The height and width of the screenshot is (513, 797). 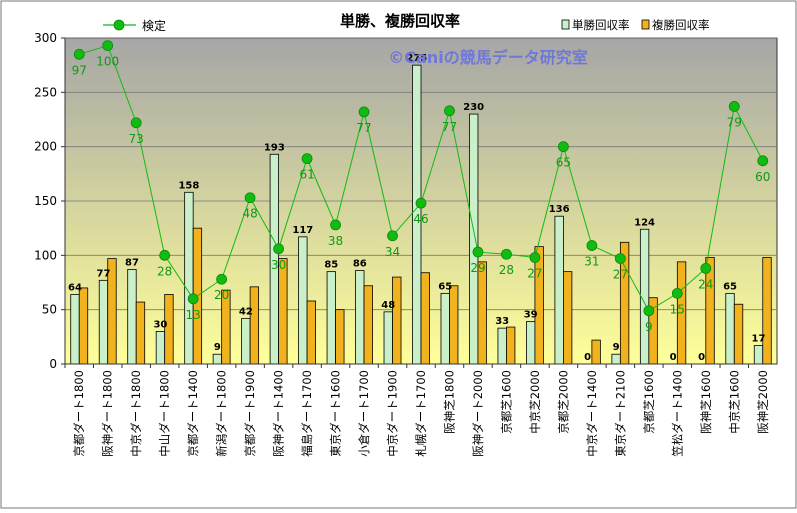 What do you see at coordinates (108, 413) in the screenshot?
I see `x-tick-label: 阪神ダート1800` at bounding box center [108, 413].